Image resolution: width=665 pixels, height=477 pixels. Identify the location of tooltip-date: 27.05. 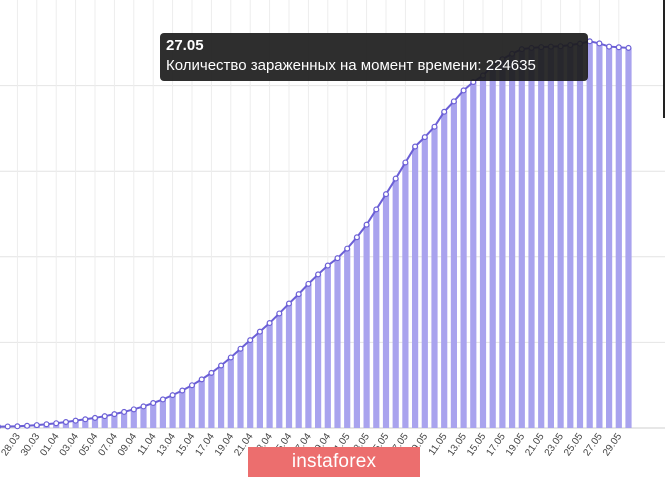
(185, 45).